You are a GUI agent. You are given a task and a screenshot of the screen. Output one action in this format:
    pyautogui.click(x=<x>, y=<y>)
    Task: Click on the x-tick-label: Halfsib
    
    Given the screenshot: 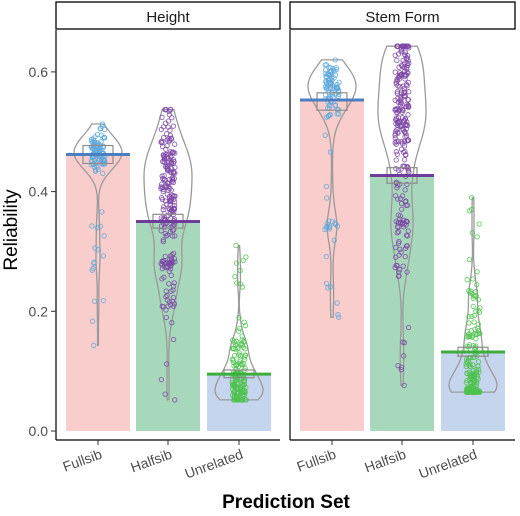 What is the action you would take?
    pyautogui.click(x=151, y=461)
    